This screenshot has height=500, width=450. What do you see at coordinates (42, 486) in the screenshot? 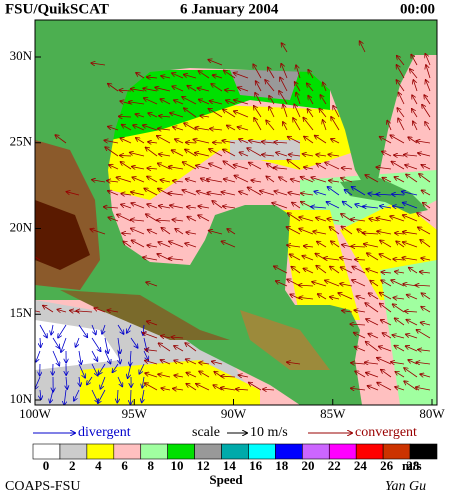
I see `footer-left: COAPS-FSU` at bounding box center [42, 486].